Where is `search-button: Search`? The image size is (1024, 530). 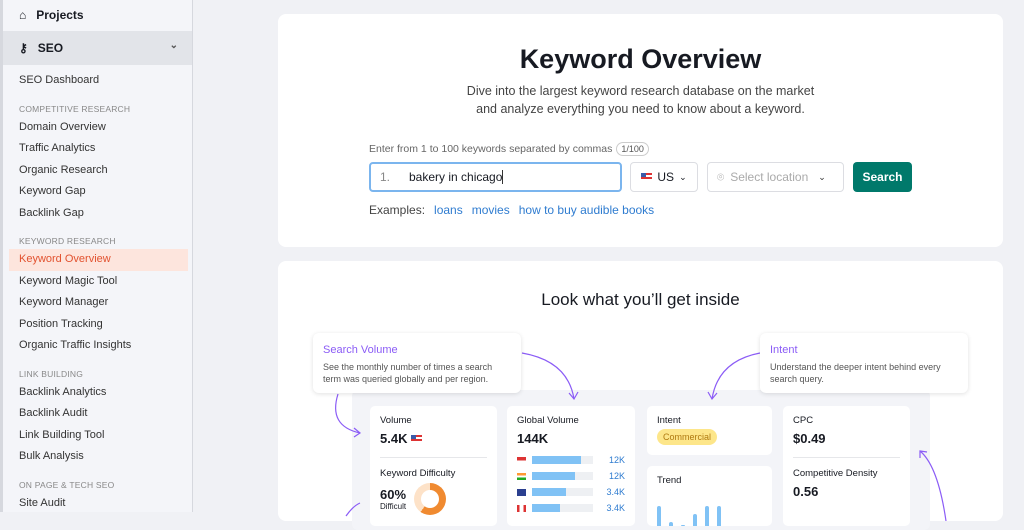
search-button: Search is located at coordinates (882, 177).